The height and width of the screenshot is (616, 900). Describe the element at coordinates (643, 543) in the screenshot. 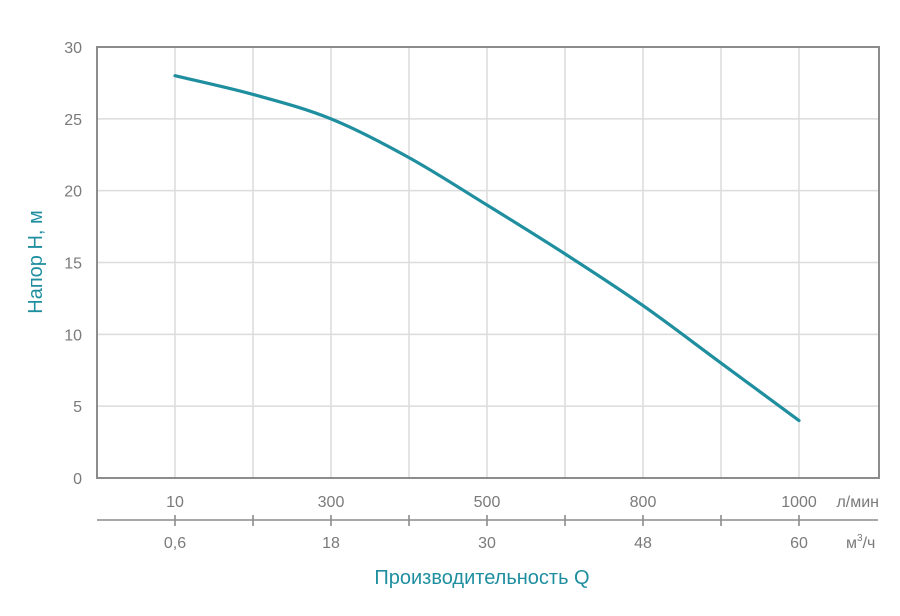

I see `x-secondary-tick-label: 48` at that location.